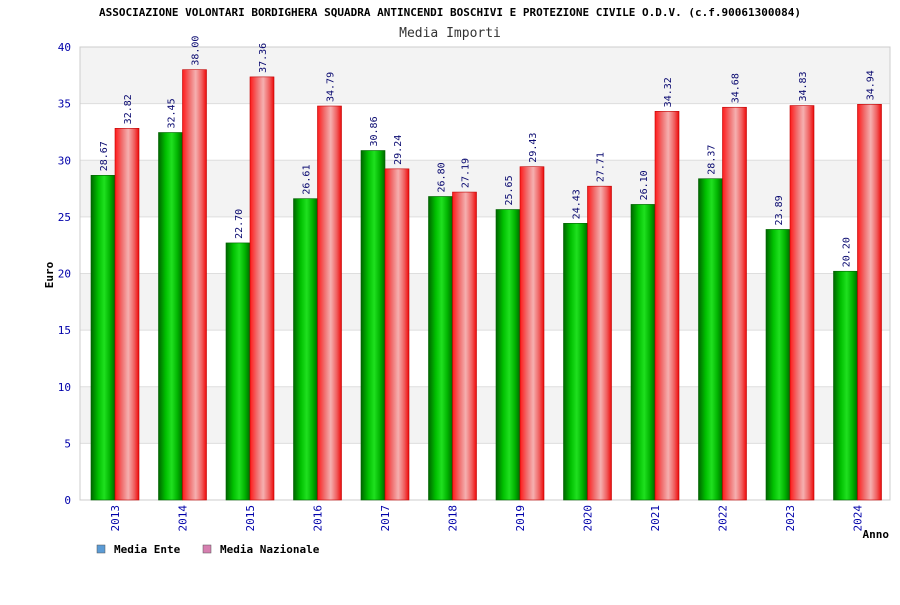  I want to click on x-tick-label: 2024, so click(858, 518).